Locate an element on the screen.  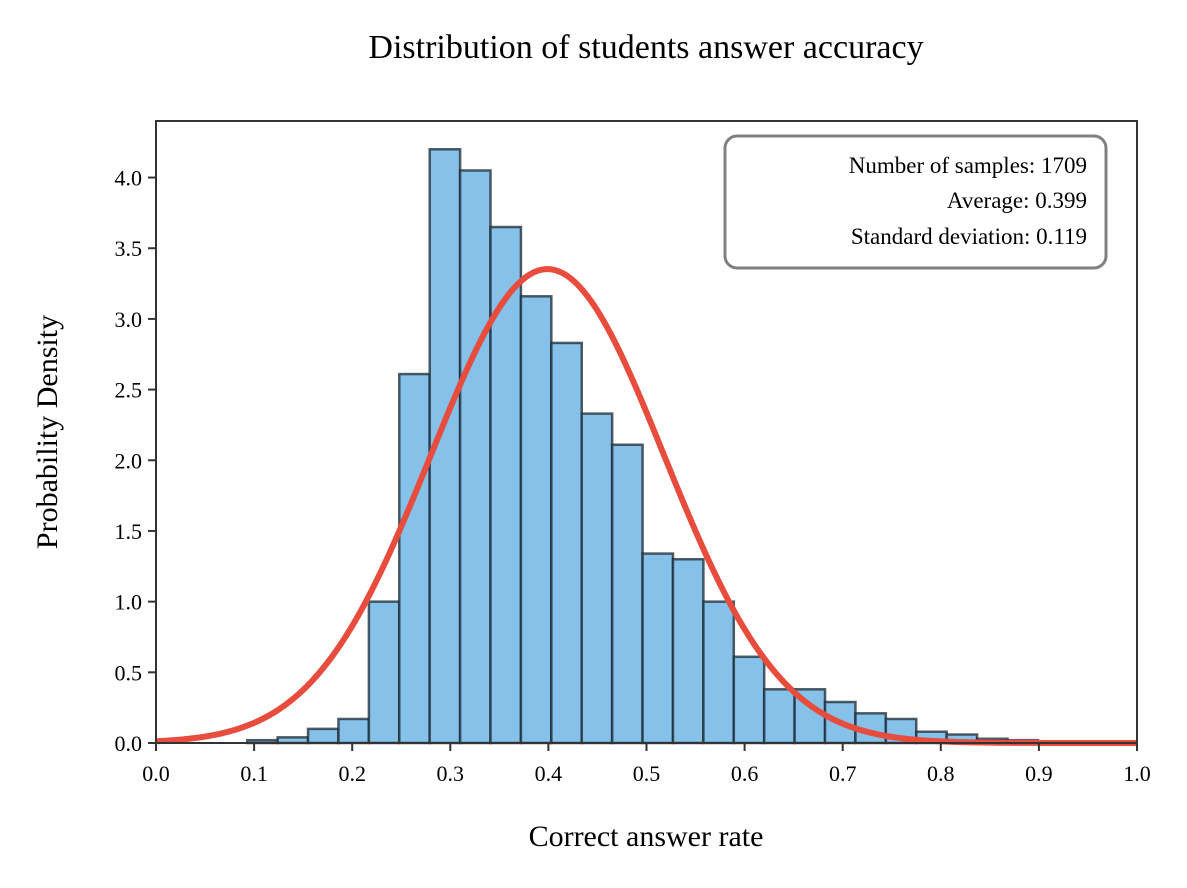
y-tick-label: 1.0 is located at coordinates (129, 602).